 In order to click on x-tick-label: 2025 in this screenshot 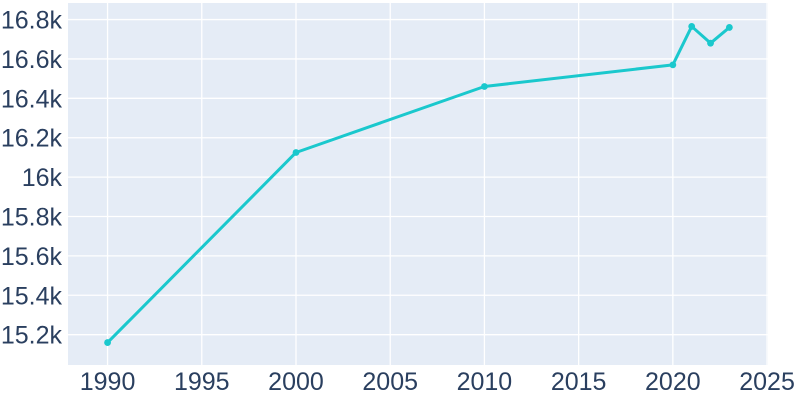, I will do `click(767, 382)`.